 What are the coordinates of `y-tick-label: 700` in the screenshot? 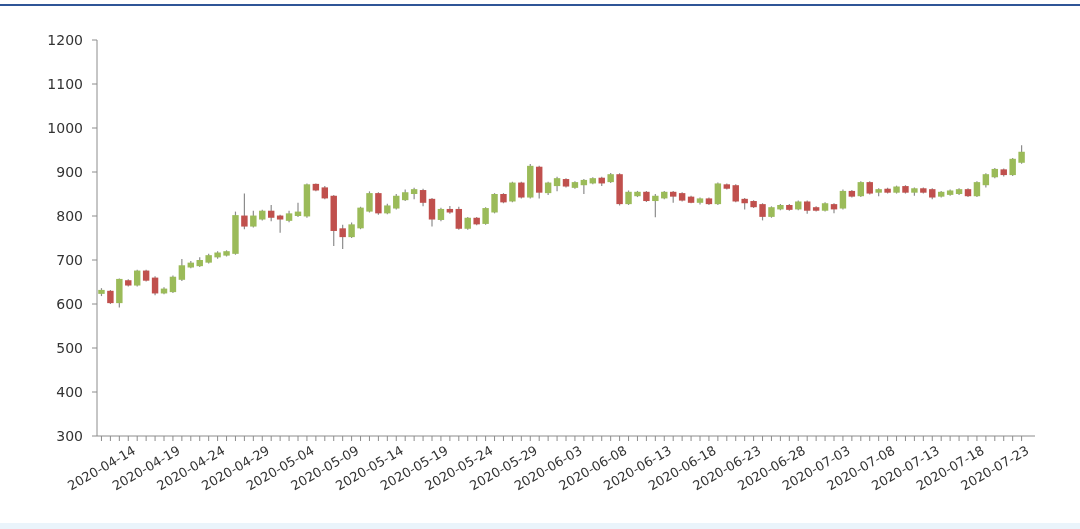 It's located at (69, 259).